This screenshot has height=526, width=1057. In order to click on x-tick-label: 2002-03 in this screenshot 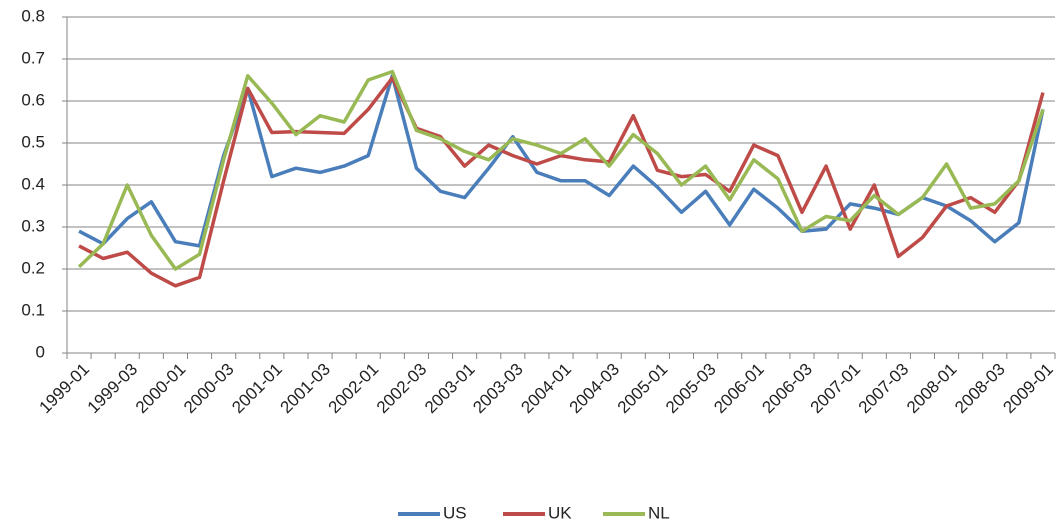, I will do `click(402, 389)`.